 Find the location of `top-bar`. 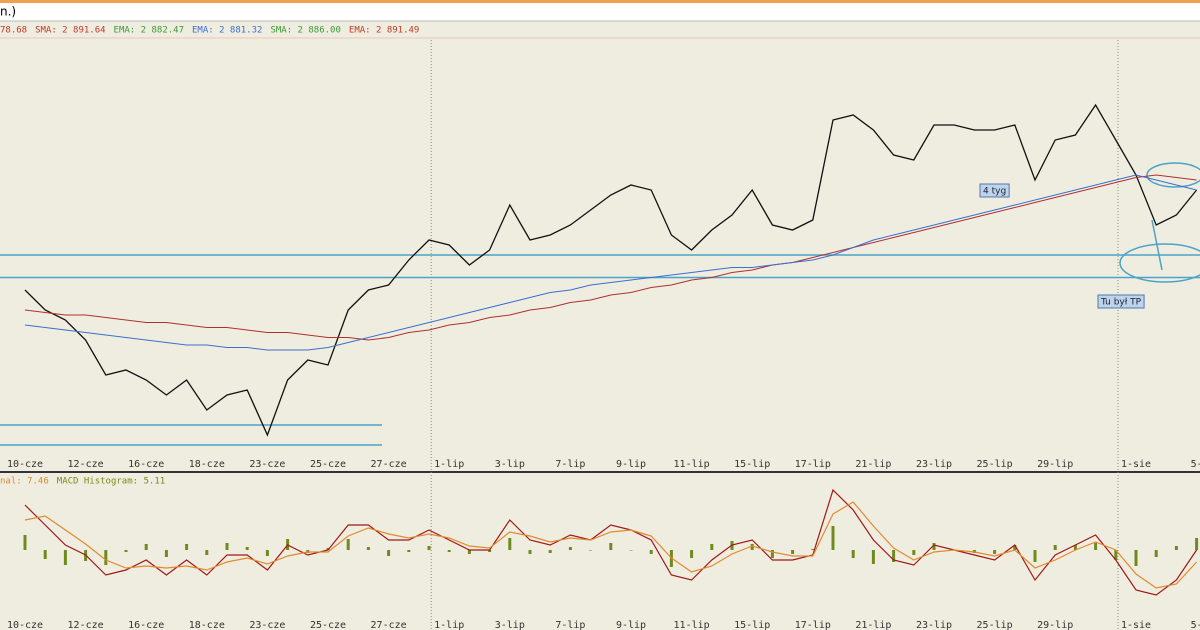

top-bar is located at coordinates (600, 1).